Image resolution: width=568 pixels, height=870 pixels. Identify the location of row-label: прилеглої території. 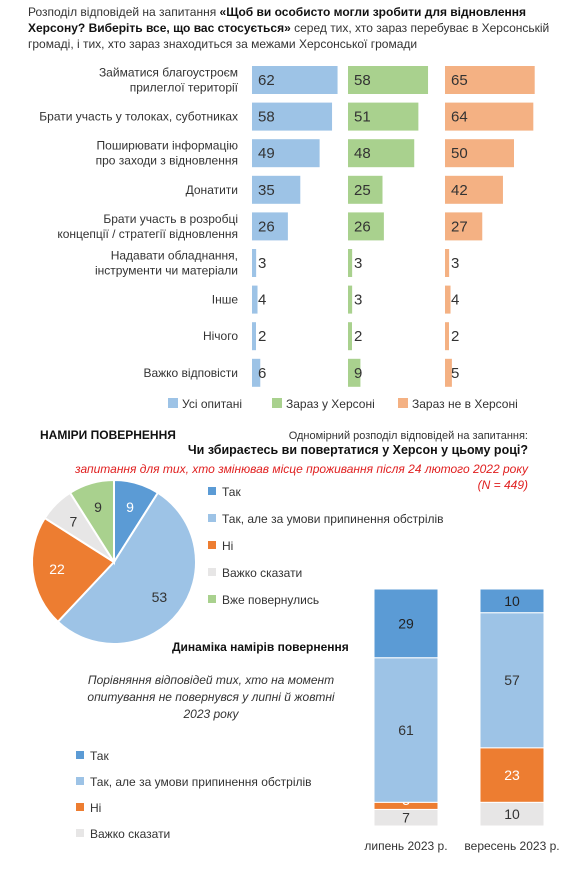
(184, 88).